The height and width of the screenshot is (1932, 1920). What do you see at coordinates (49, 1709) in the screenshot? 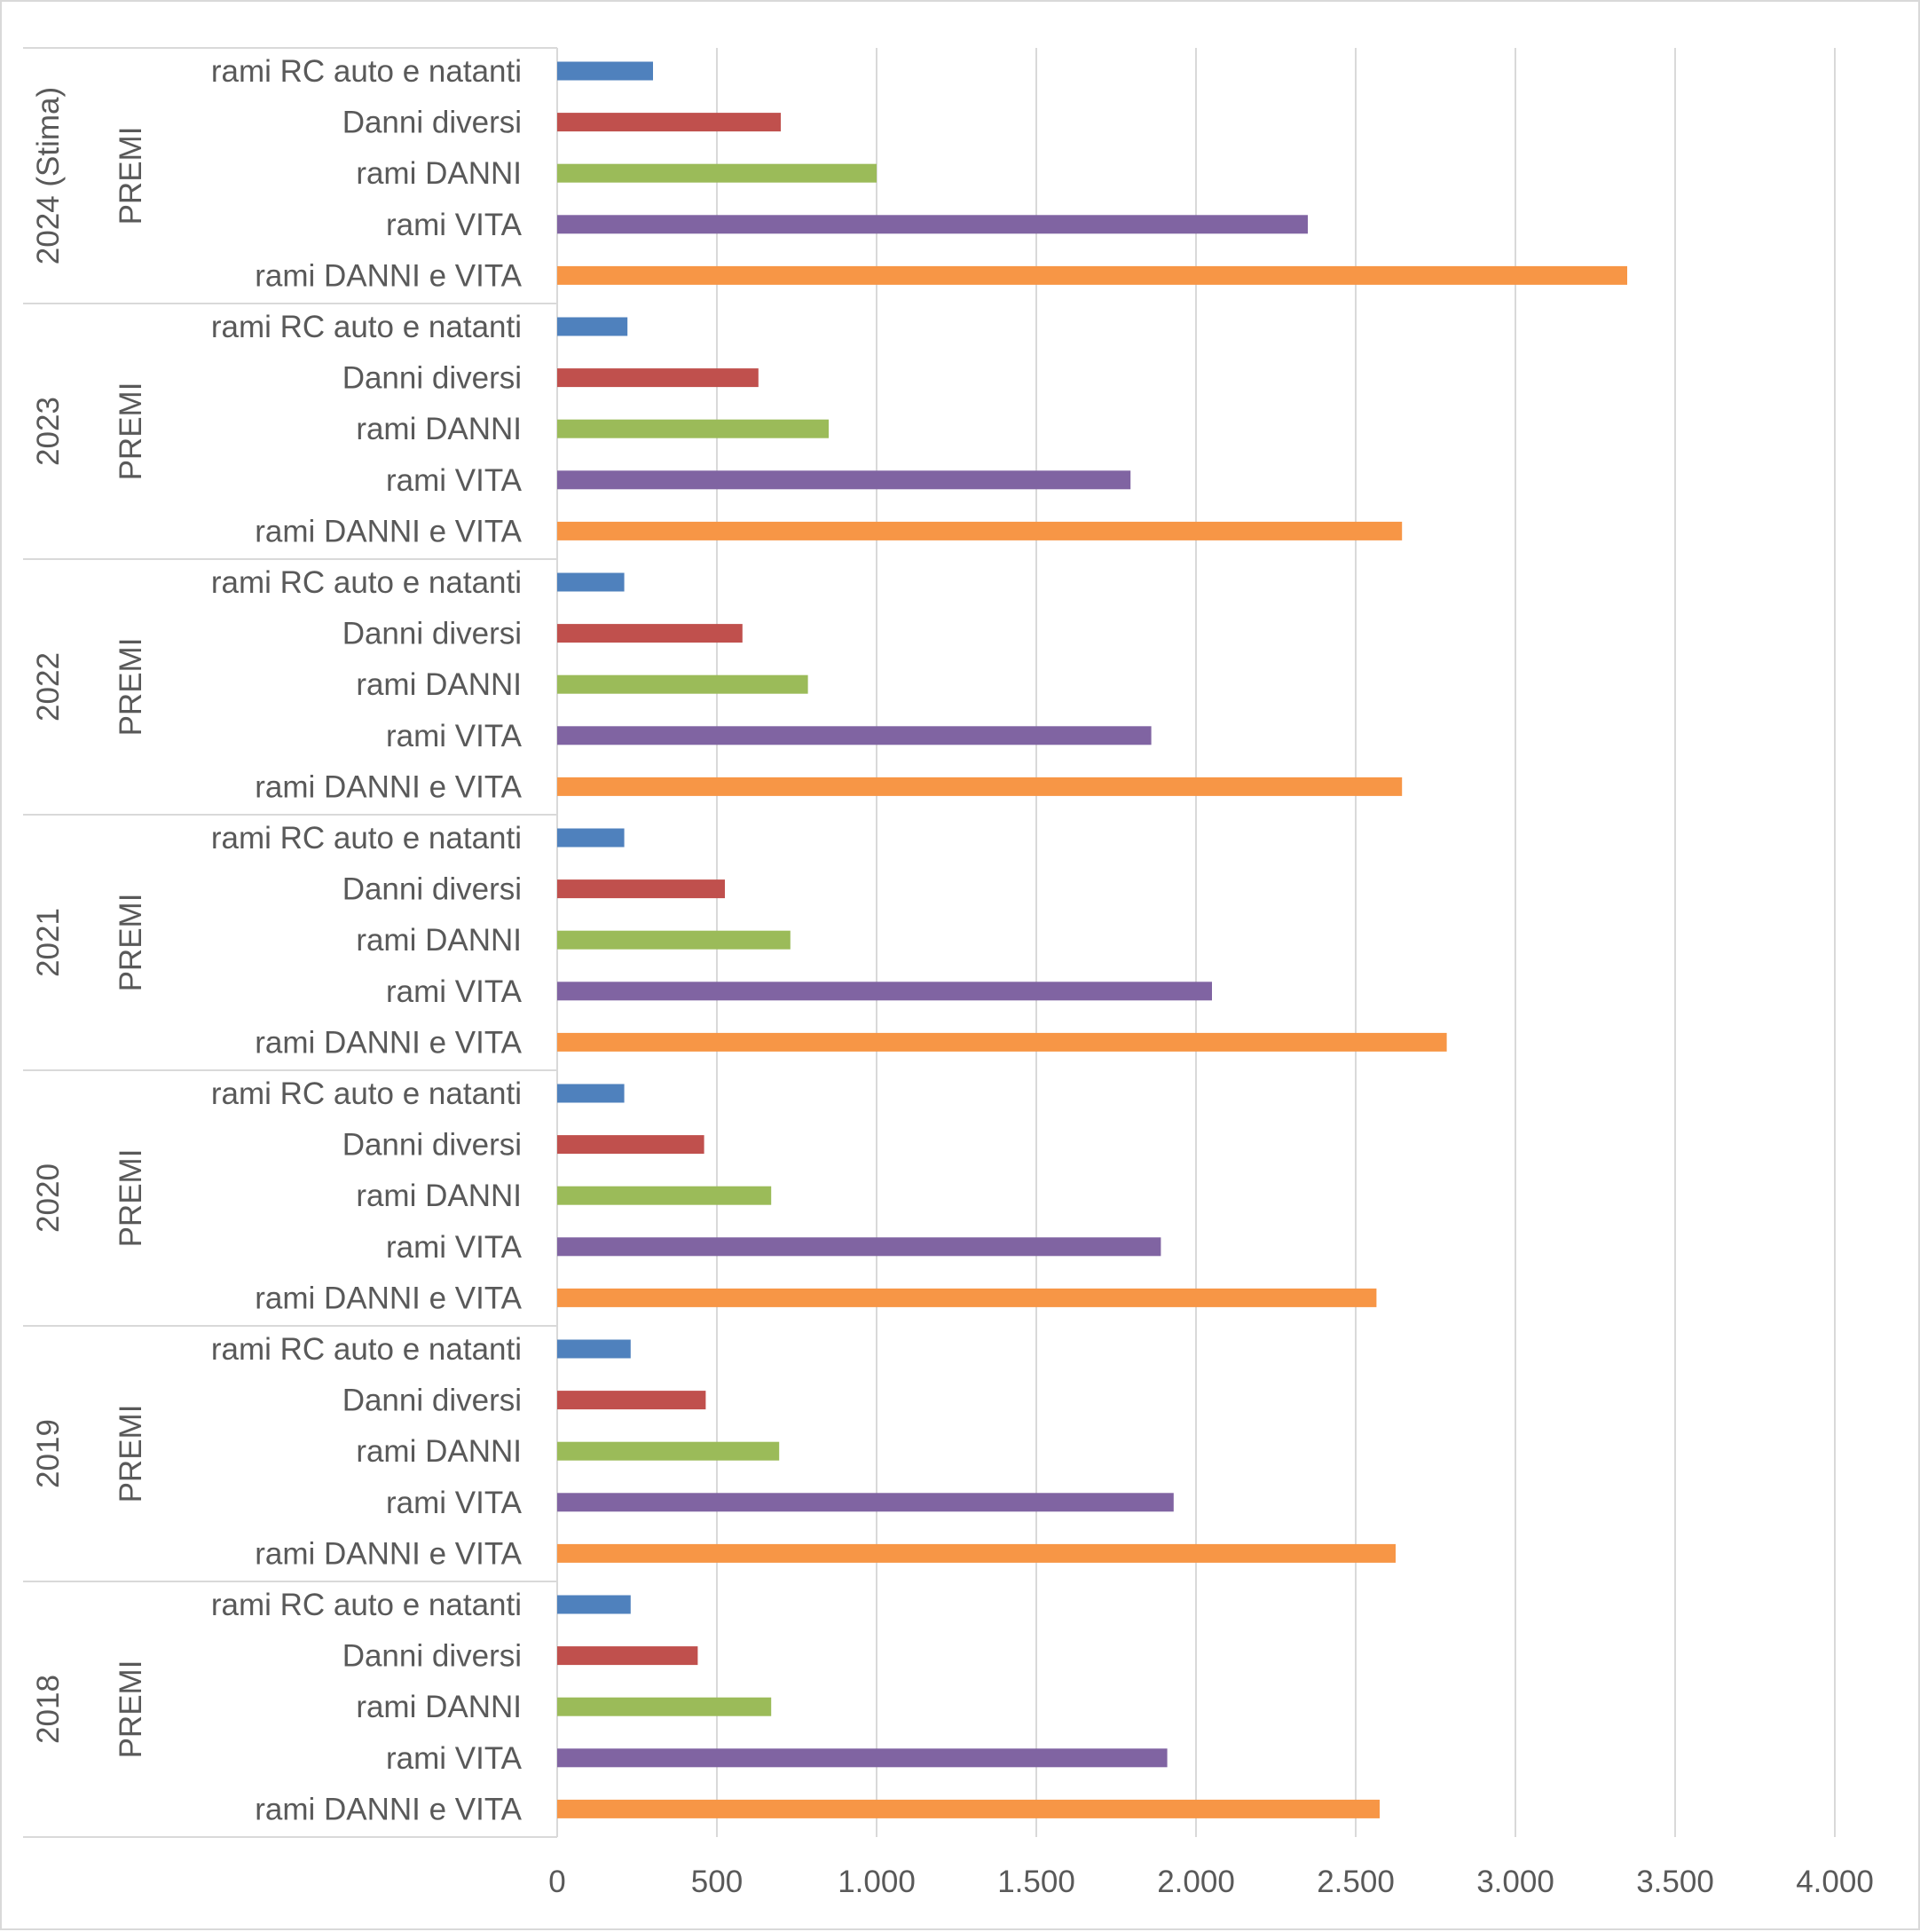
I see `year-label: 2018` at bounding box center [49, 1709].